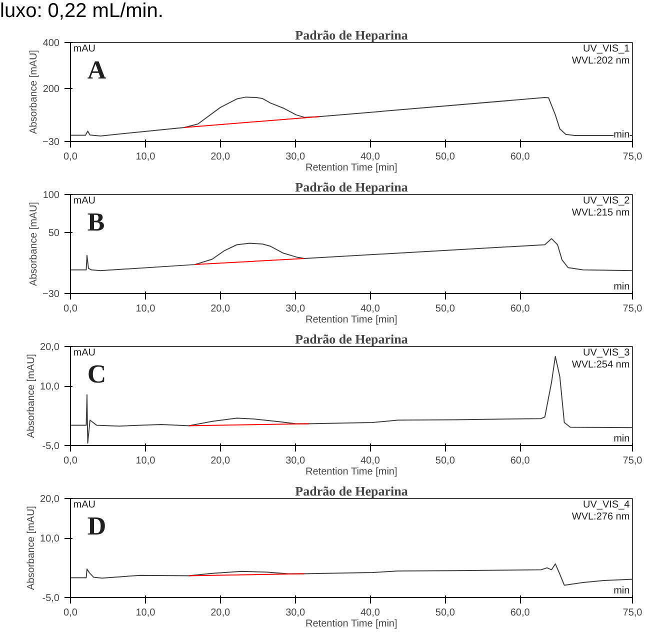  I want to click on annotation: UV_VIS_1, so click(606, 48).